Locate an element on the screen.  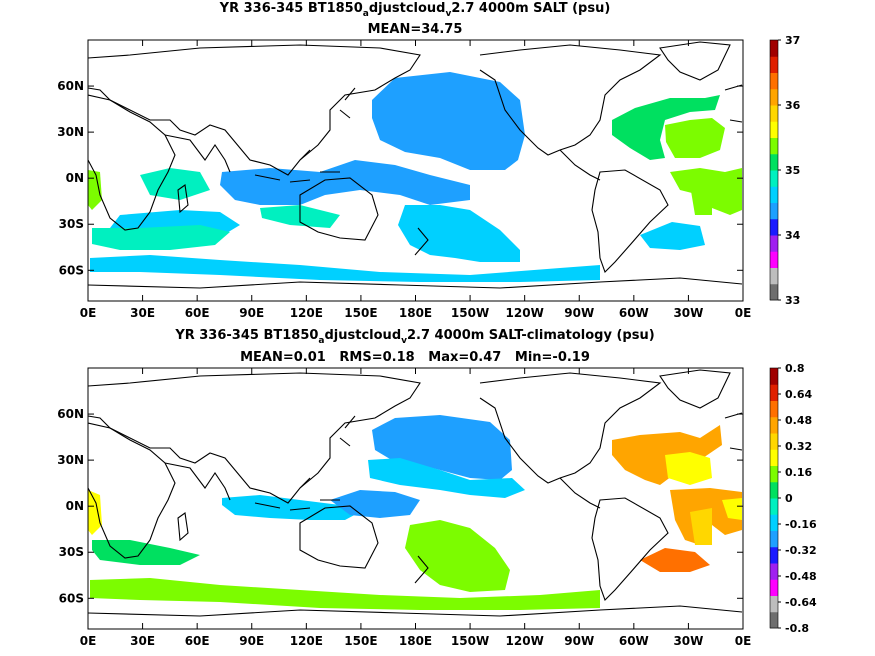
colorbar-tick-label: 37 is located at coordinates (792, 40).